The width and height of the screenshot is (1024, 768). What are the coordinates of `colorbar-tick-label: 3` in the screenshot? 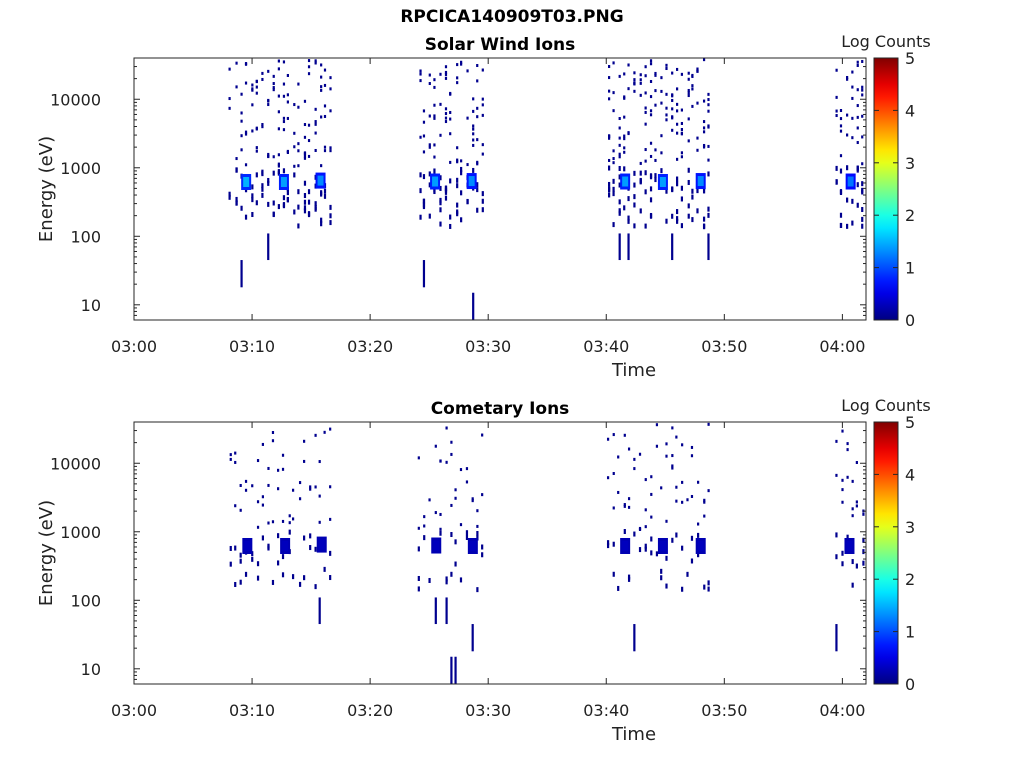 It's located at (910, 163).